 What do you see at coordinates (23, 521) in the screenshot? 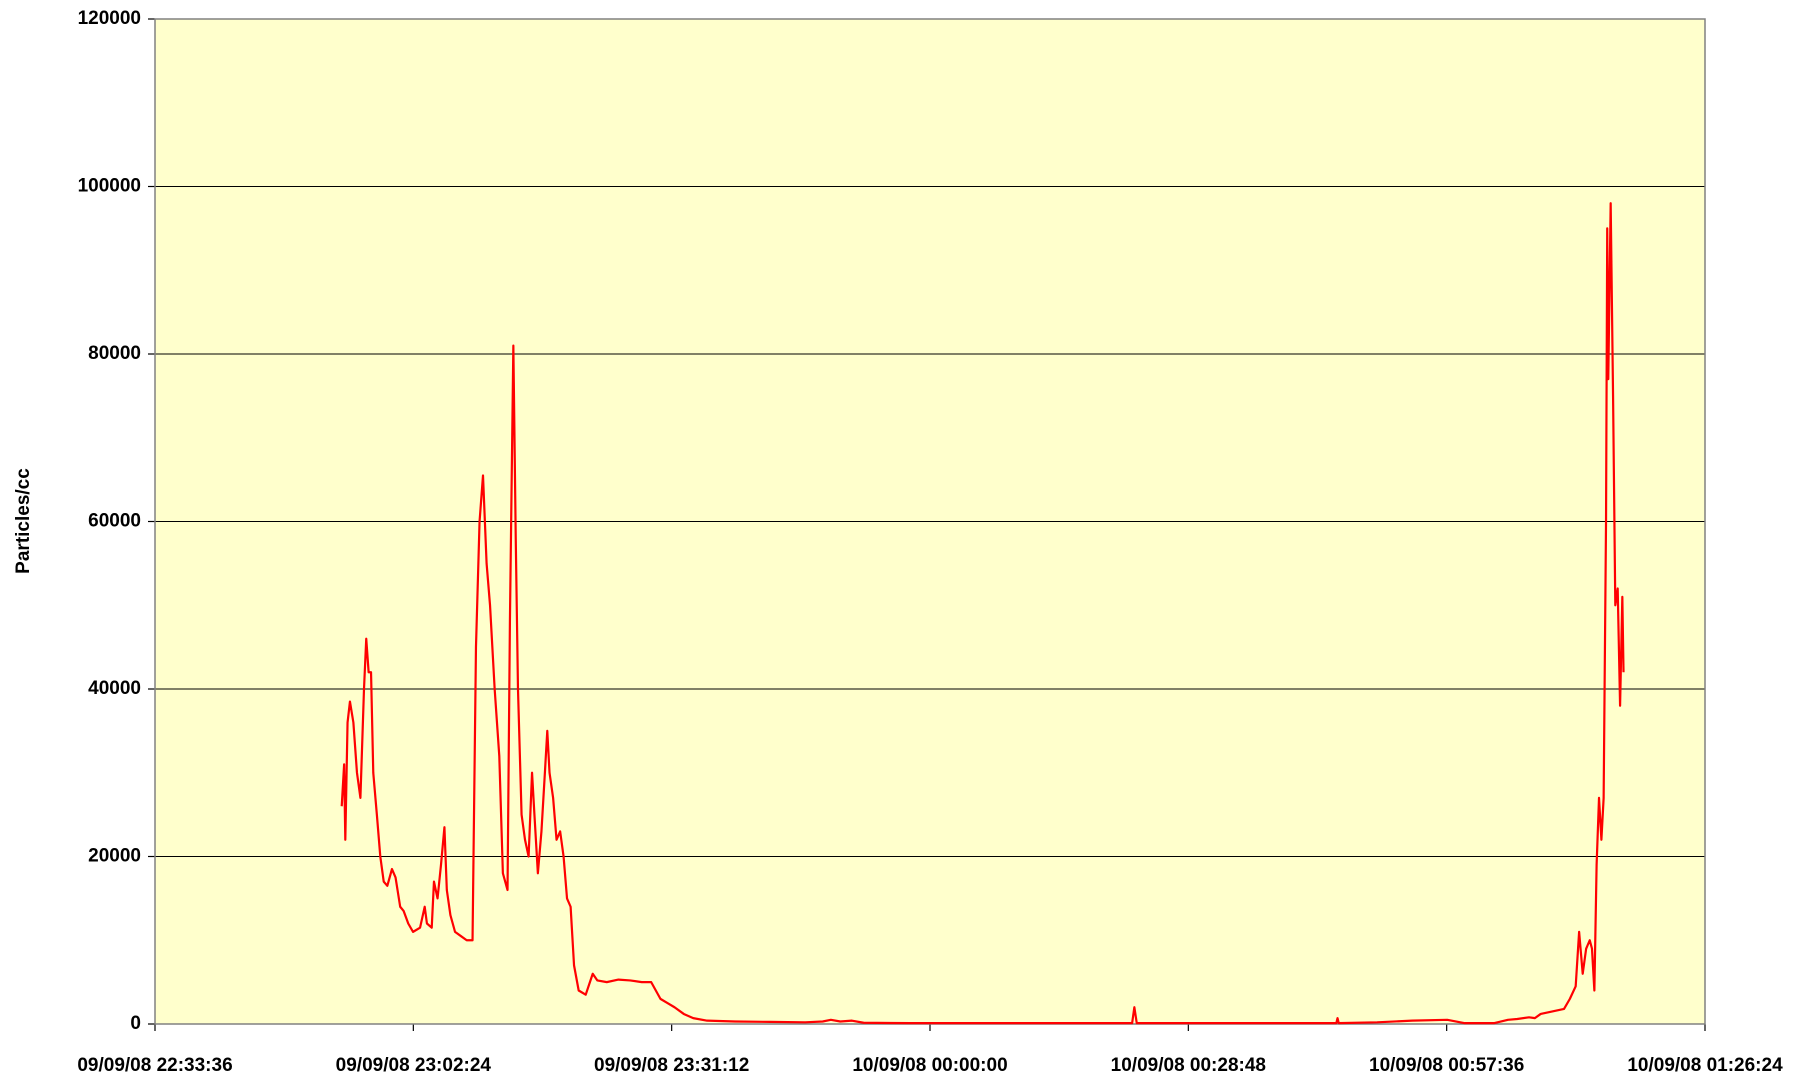
I see `y-axis-label: Particles/cc` at bounding box center [23, 521].